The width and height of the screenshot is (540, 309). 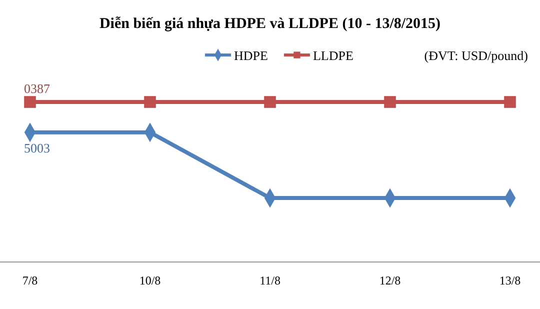 What do you see at coordinates (476, 55) in the screenshot?
I see `text: (ĐVT: USD/pound)` at bounding box center [476, 55].